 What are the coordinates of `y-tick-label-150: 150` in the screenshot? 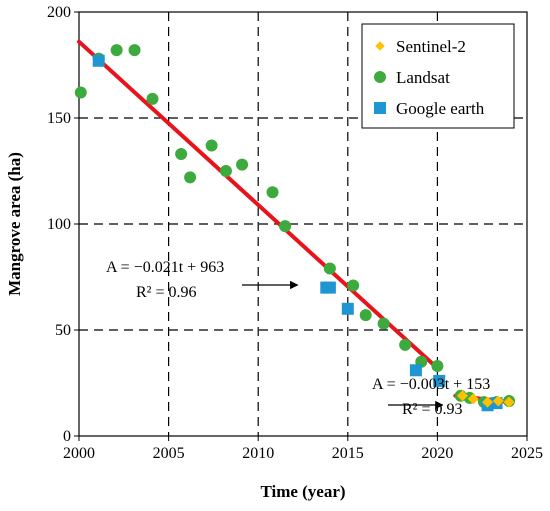 It's located at (59, 118).